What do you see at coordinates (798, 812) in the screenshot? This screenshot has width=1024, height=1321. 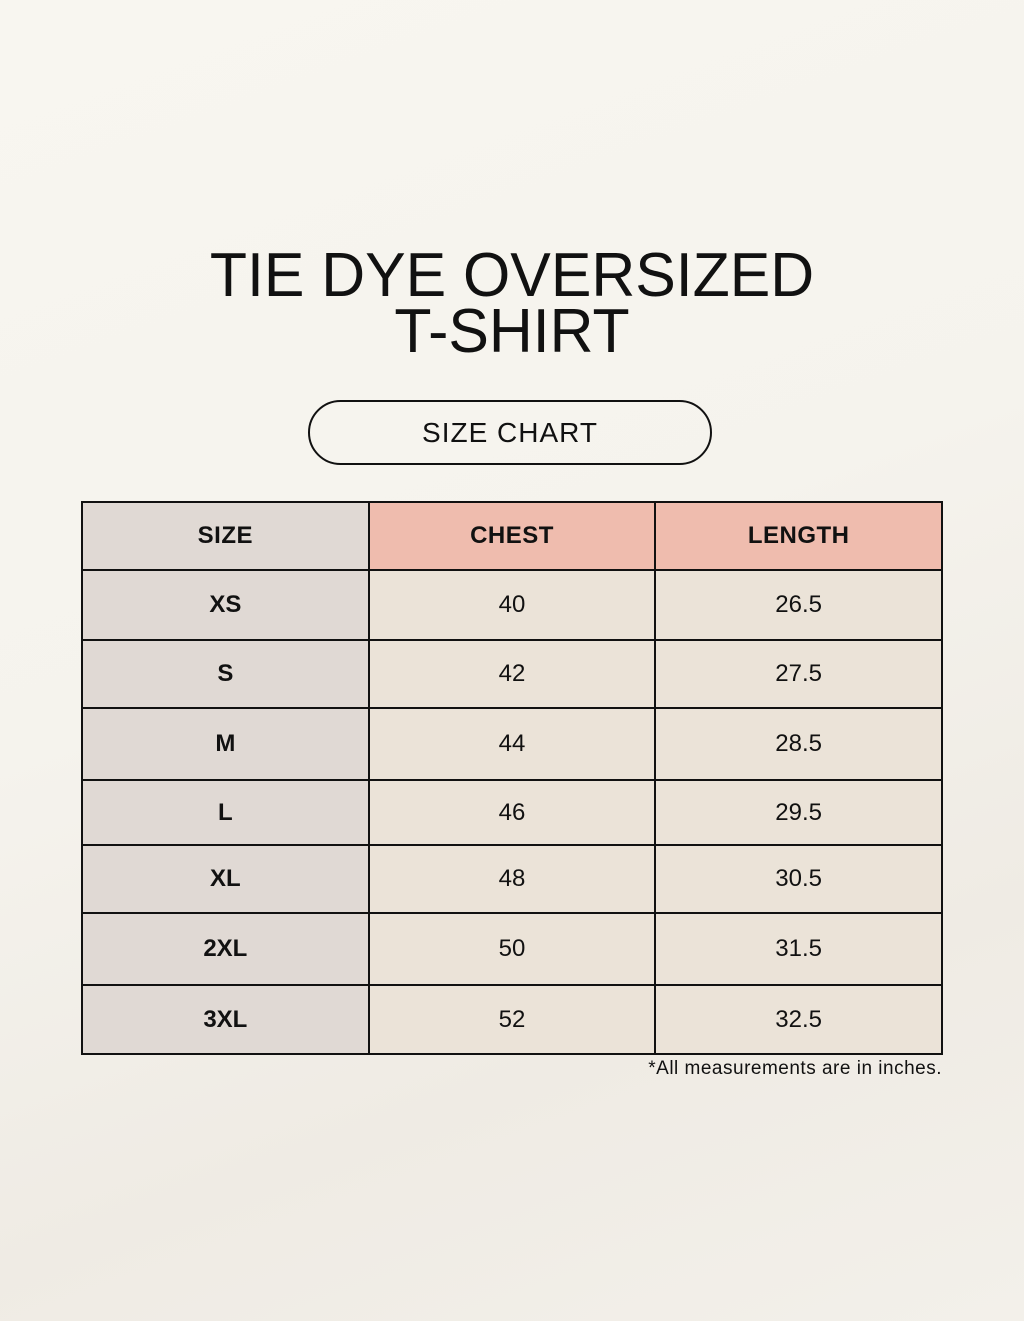 I see `cell-length: 29.5` at bounding box center [798, 812].